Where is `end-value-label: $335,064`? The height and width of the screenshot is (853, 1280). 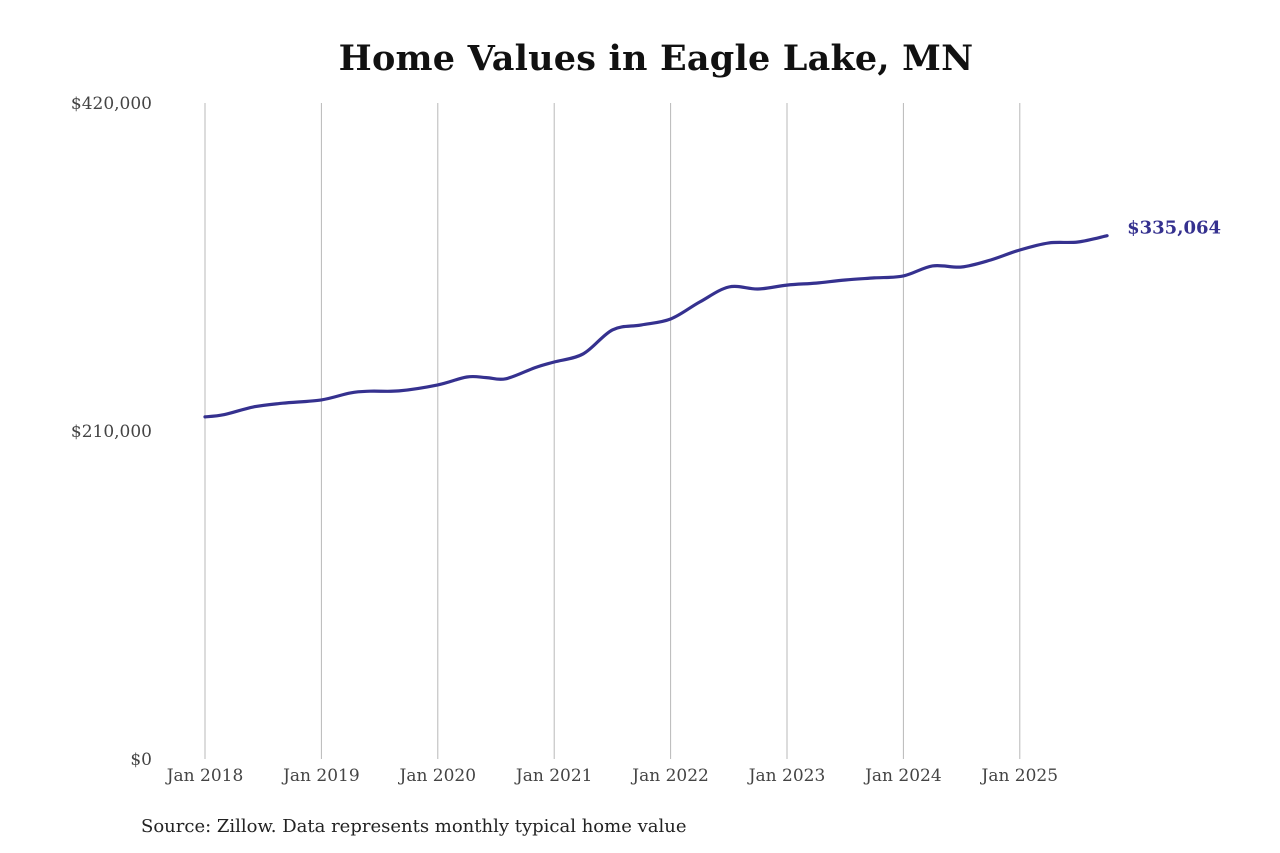
end-value-label: $335,064 is located at coordinates (1174, 228).